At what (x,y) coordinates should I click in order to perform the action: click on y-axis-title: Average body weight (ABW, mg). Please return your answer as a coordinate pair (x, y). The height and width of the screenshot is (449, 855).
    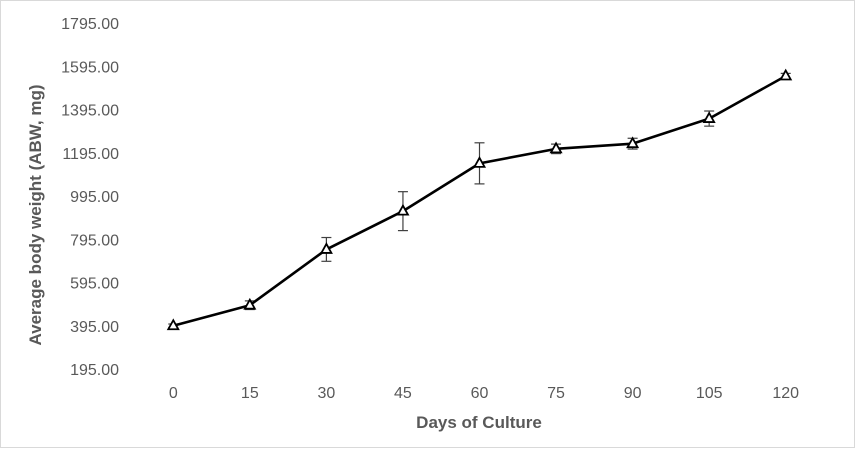
    Looking at the image, I should click on (35, 214).